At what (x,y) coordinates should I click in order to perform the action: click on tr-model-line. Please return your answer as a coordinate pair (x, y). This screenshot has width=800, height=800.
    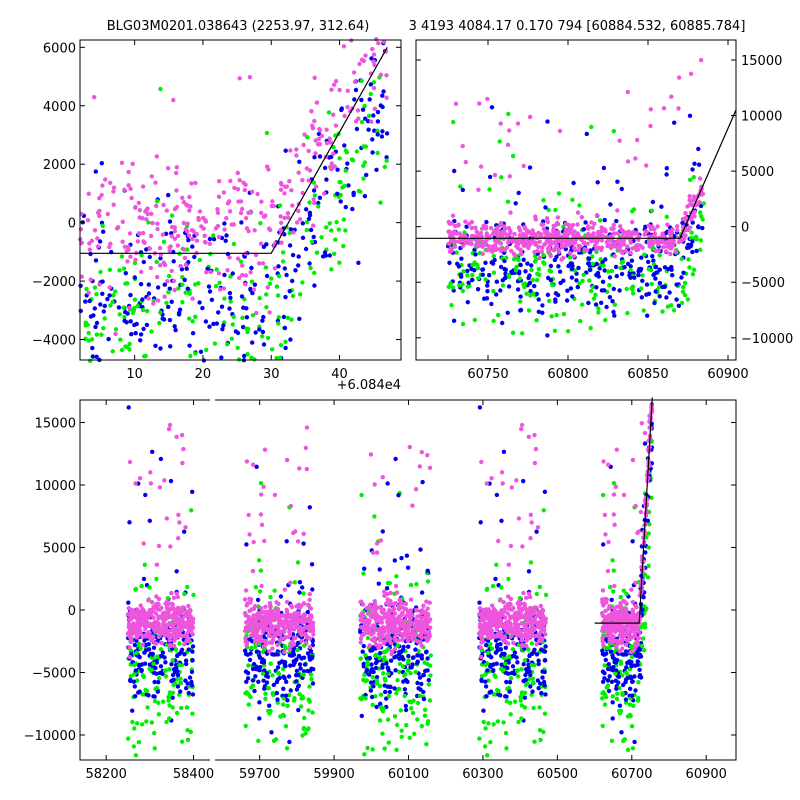
    Looking at the image, I should click on (576, 174).